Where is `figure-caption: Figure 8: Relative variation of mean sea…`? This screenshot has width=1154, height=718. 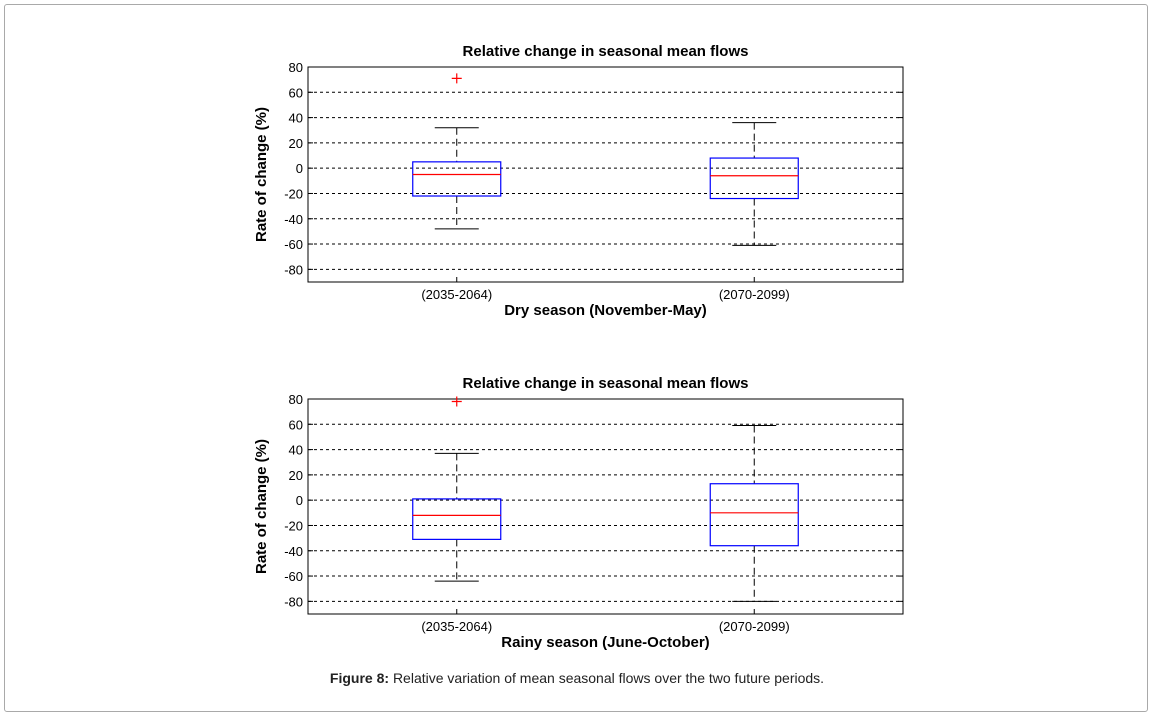
figure-caption: Figure 8: Relative variation of mean sea… is located at coordinates (577, 678).